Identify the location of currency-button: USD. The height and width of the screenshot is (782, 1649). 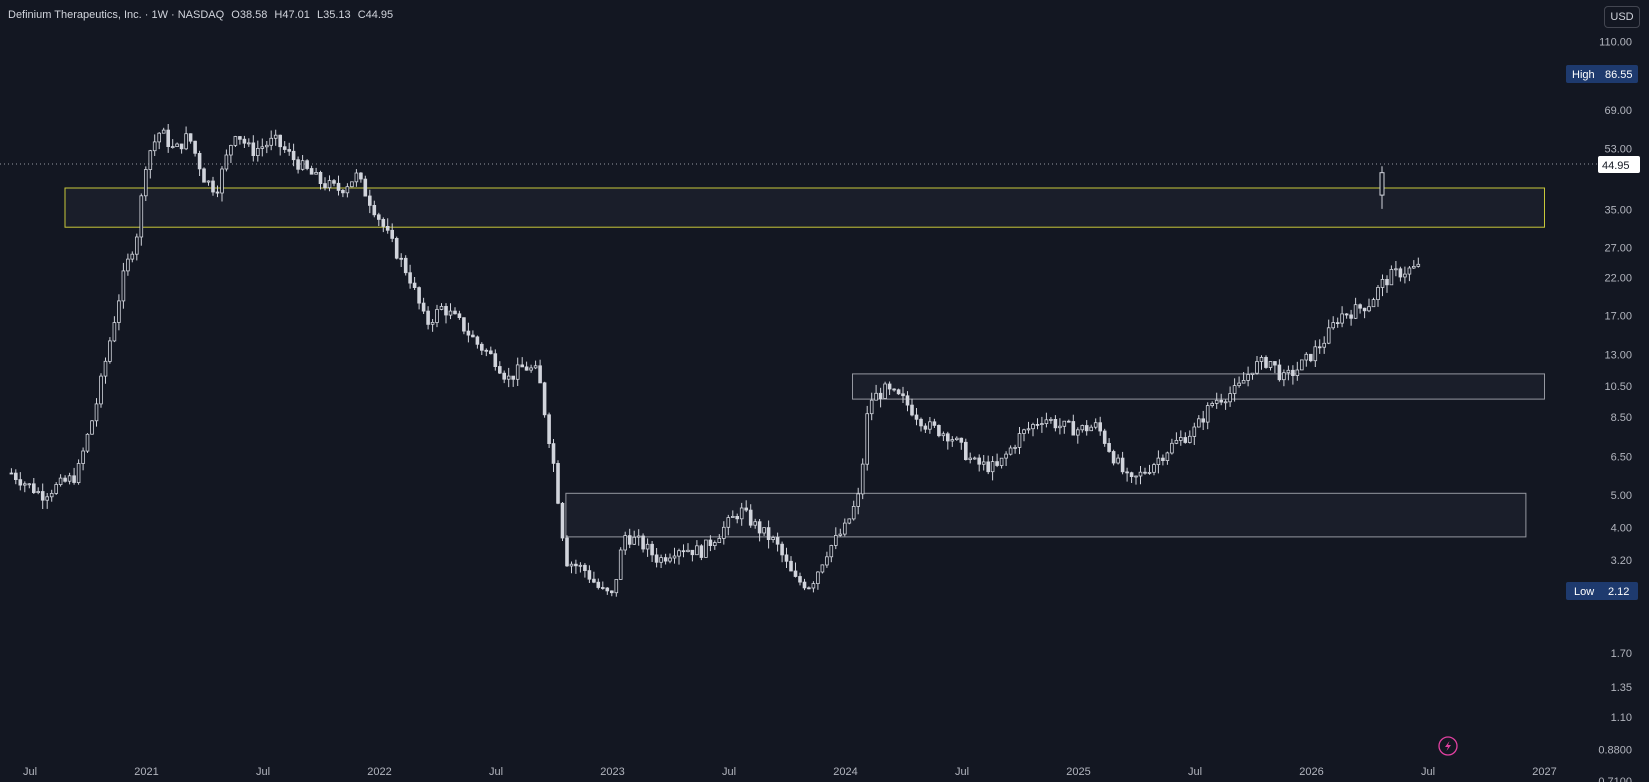
(1622, 17).